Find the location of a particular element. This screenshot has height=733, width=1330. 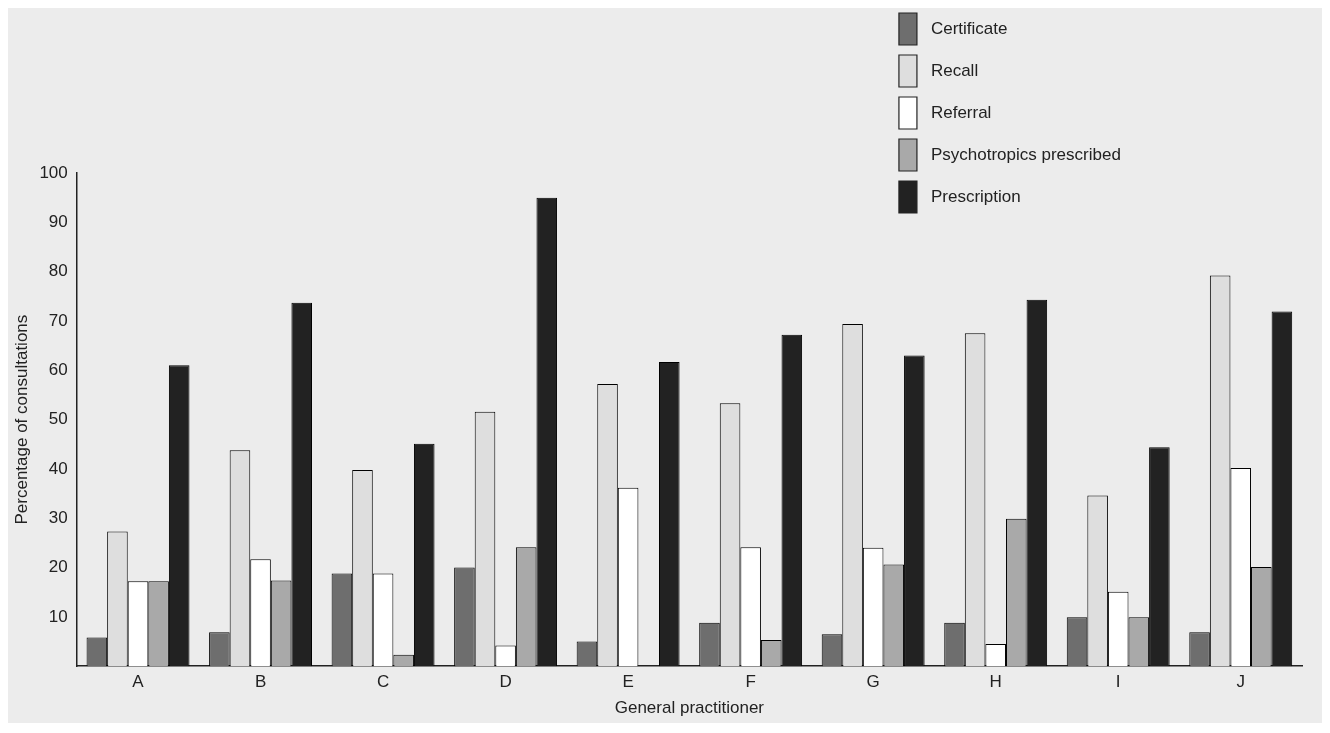

x-tick-label: J is located at coordinates (1240, 682).